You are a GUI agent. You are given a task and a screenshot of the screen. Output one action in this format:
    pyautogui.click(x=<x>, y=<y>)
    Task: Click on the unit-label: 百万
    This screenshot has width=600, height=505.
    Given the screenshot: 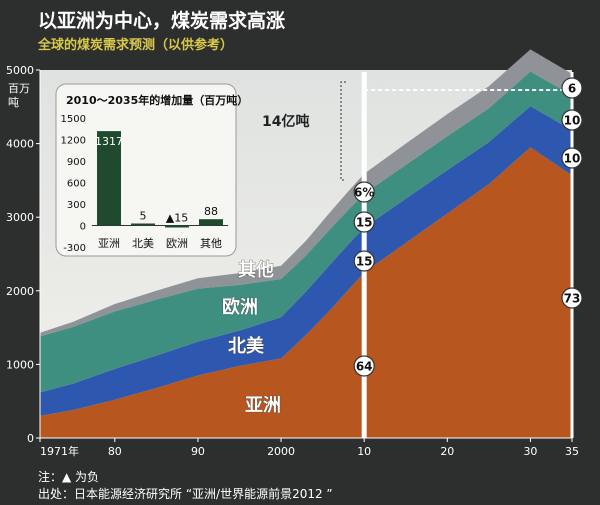 What is the action you would take?
    pyautogui.click(x=19, y=88)
    